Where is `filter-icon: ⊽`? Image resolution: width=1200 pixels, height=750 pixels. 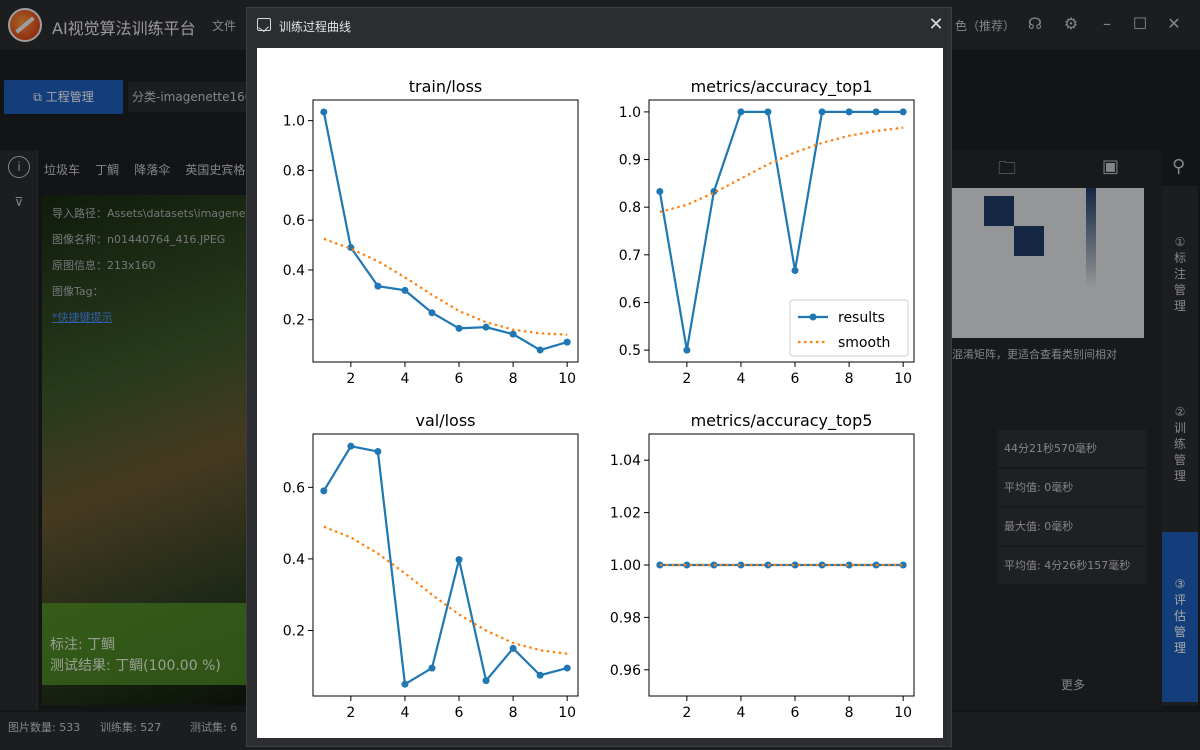
filter-icon: ⊽ is located at coordinates (19, 202).